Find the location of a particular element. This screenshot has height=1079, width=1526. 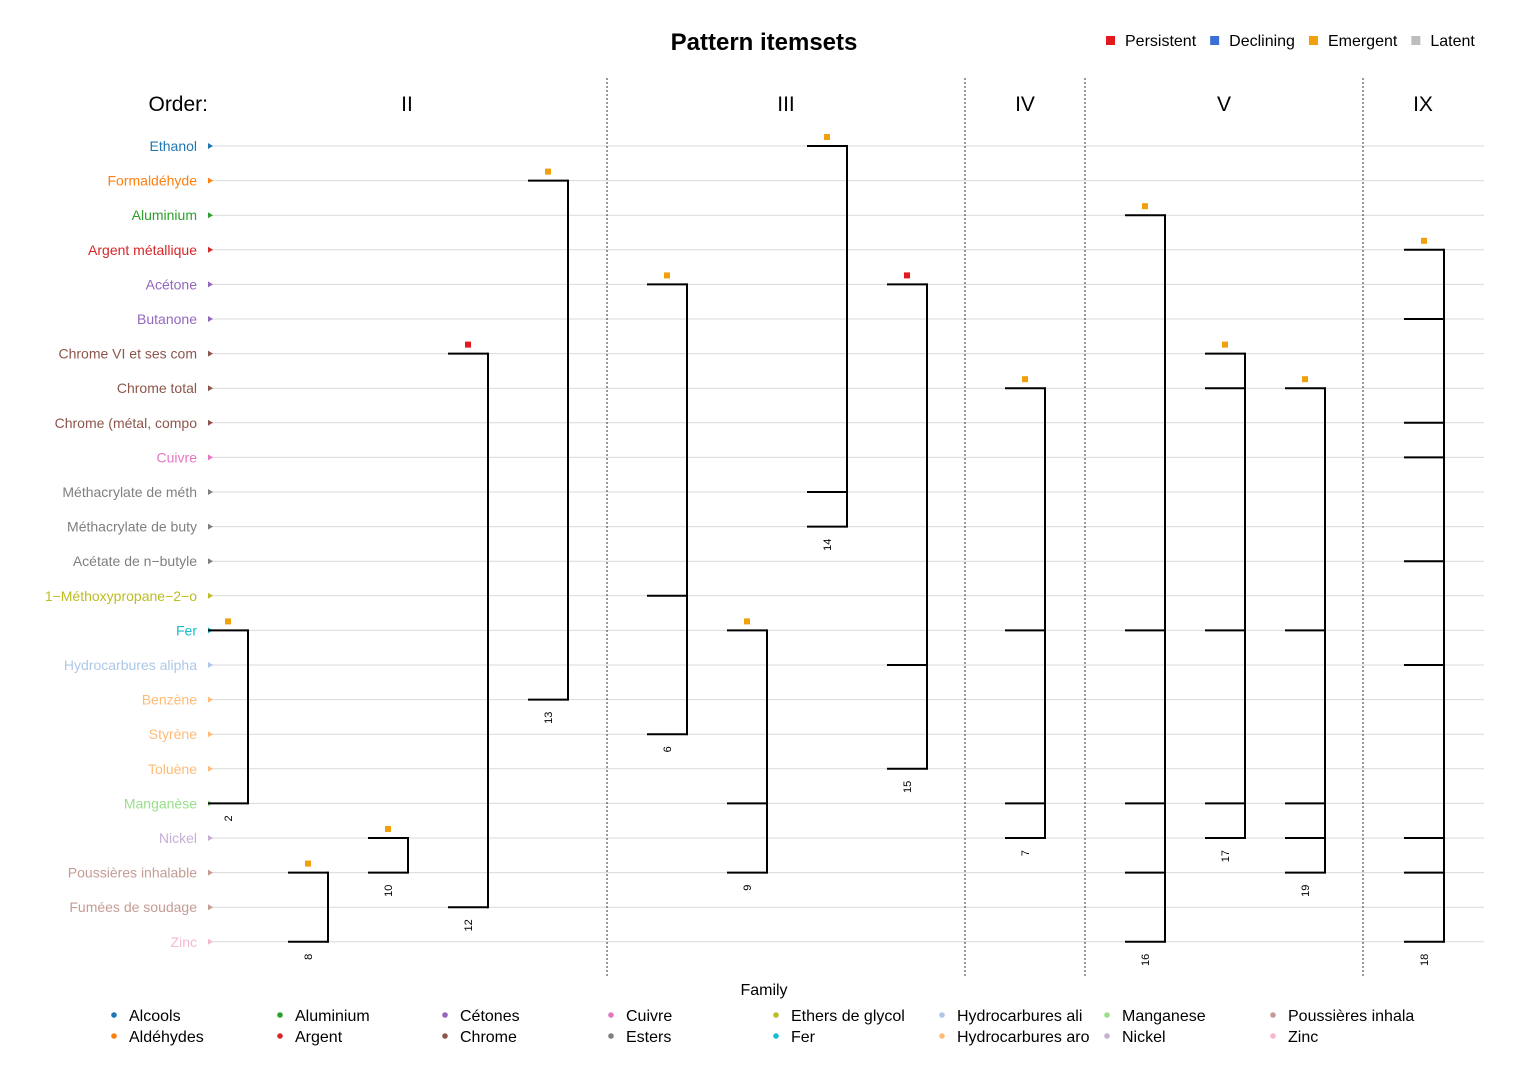

item-label-hydrocarbures-alipha: Hydrocarbures alipha is located at coordinates (130, 665).